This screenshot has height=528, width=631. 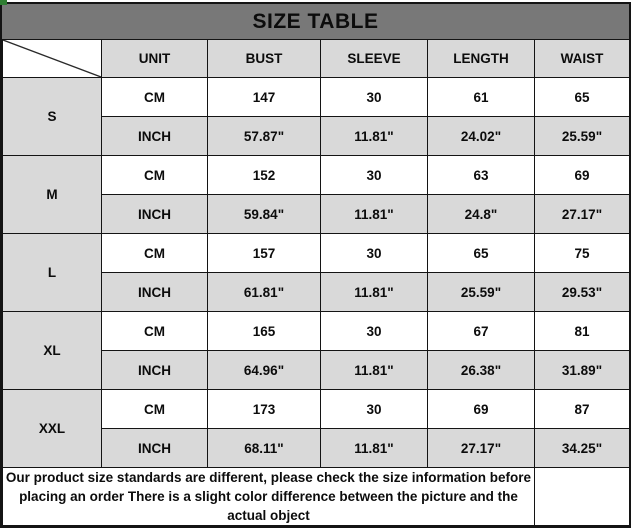 What do you see at coordinates (264, 136) in the screenshot?
I see `cell-s-inch-bust: 57.87"` at bounding box center [264, 136].